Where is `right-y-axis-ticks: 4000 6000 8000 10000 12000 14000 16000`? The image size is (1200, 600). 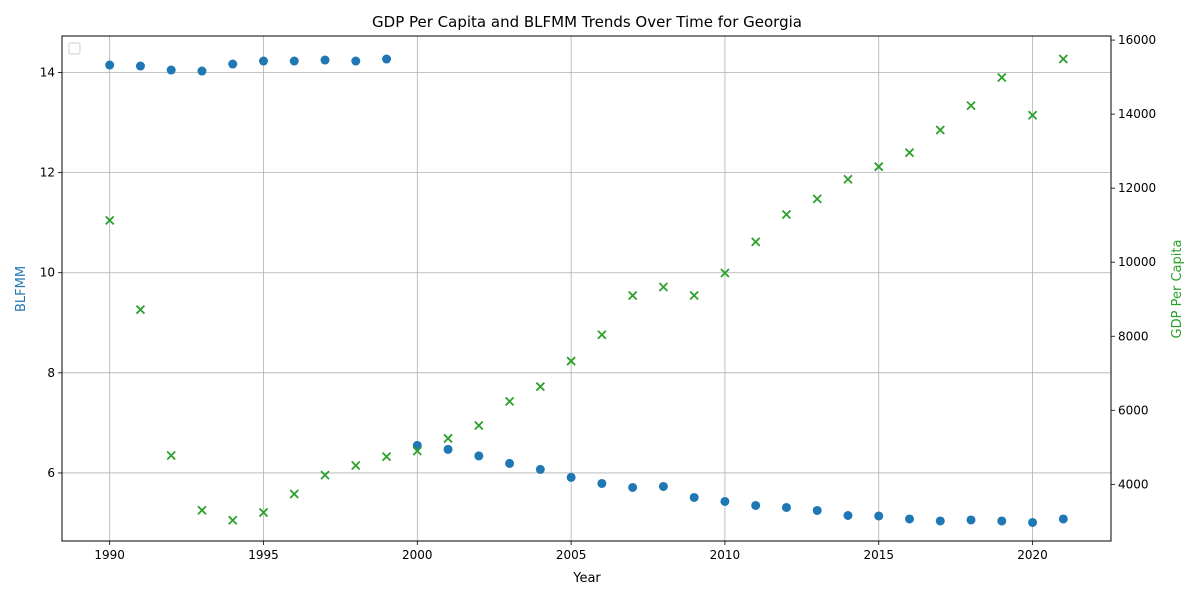 right-y-axis-ticks: 4000 6000 8000 10000 12000 14000 16000 is located at coordinates (1133, 262).